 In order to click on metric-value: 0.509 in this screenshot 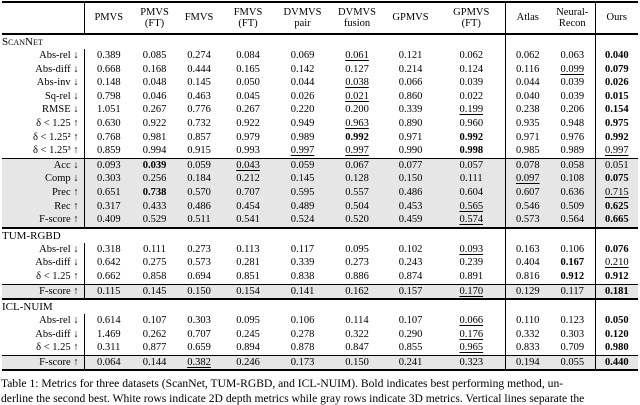, I will do `click(572, 206)`.